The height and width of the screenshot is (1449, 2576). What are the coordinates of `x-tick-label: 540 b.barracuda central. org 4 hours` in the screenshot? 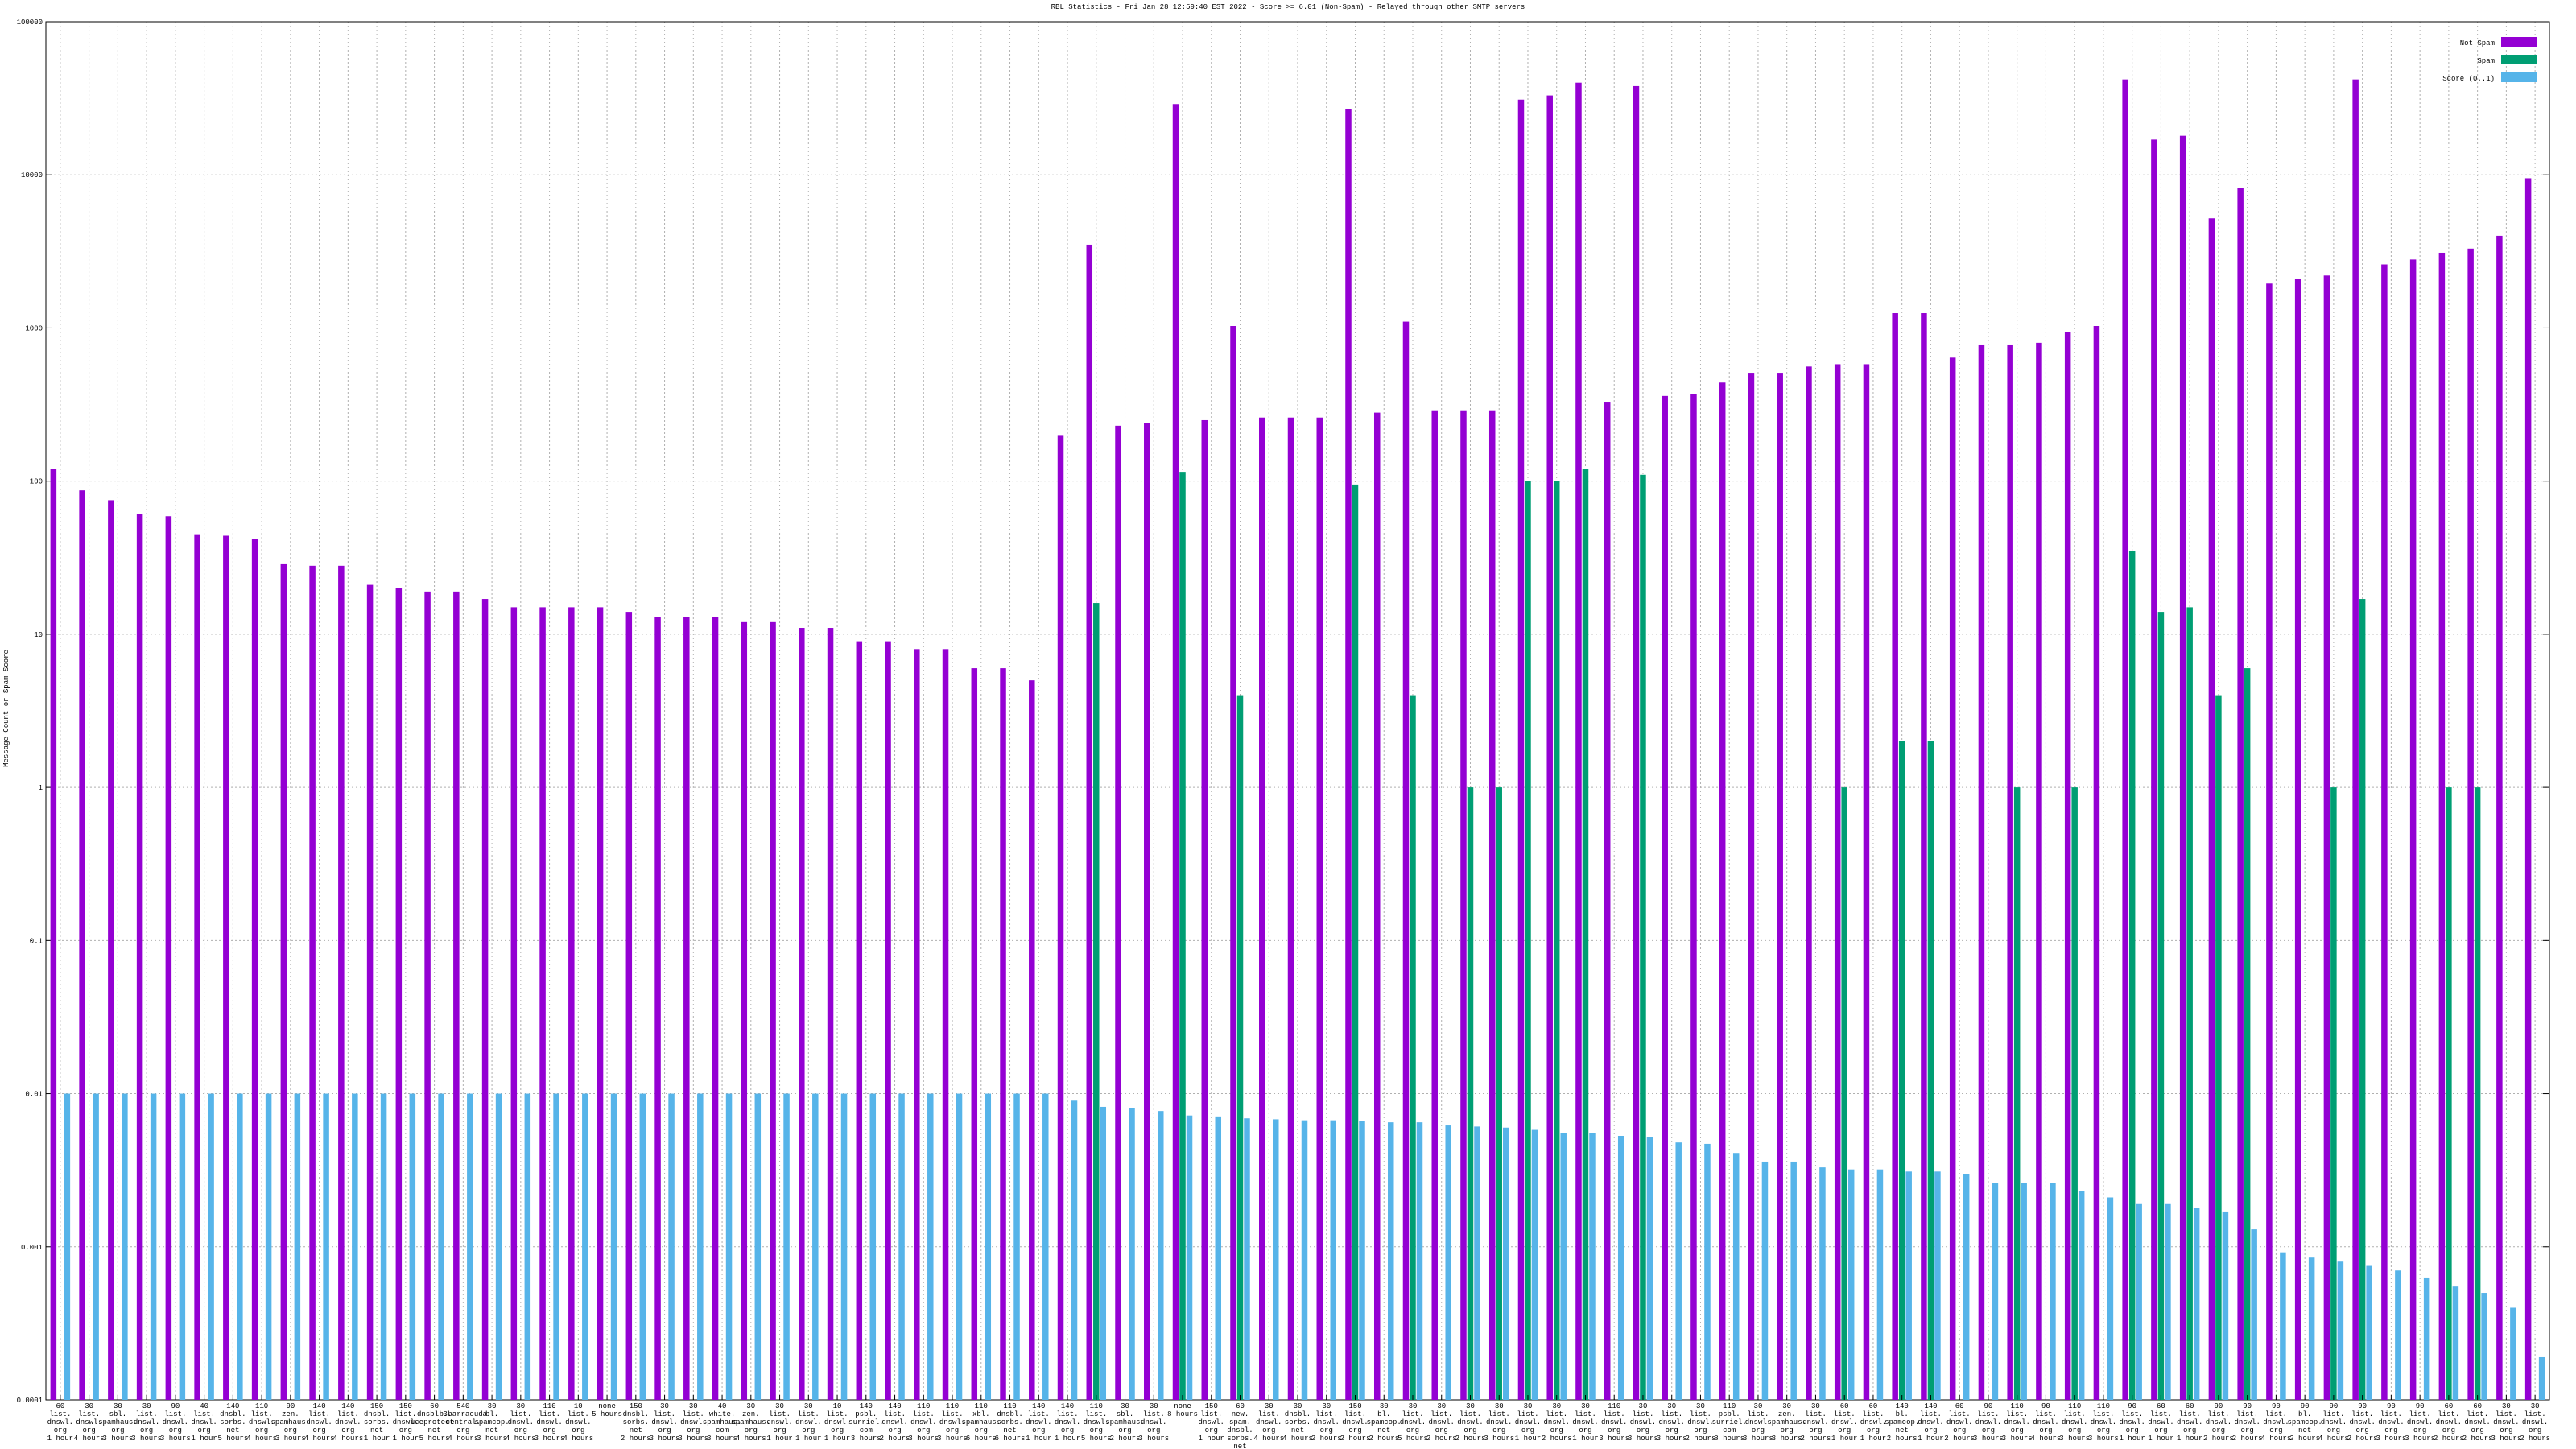 It's located at (464, 1422).